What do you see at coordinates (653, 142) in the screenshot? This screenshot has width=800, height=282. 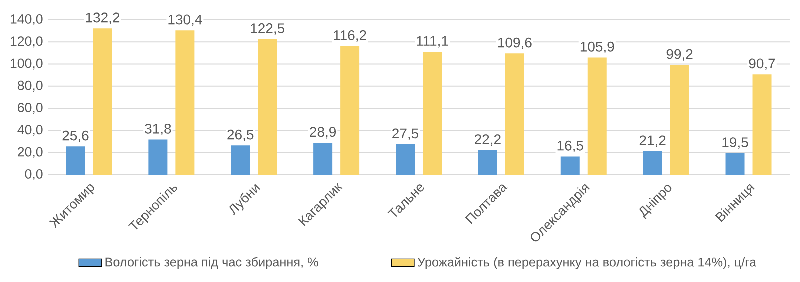 I see `data-label: 21,2` at bounding box center [653, 142].